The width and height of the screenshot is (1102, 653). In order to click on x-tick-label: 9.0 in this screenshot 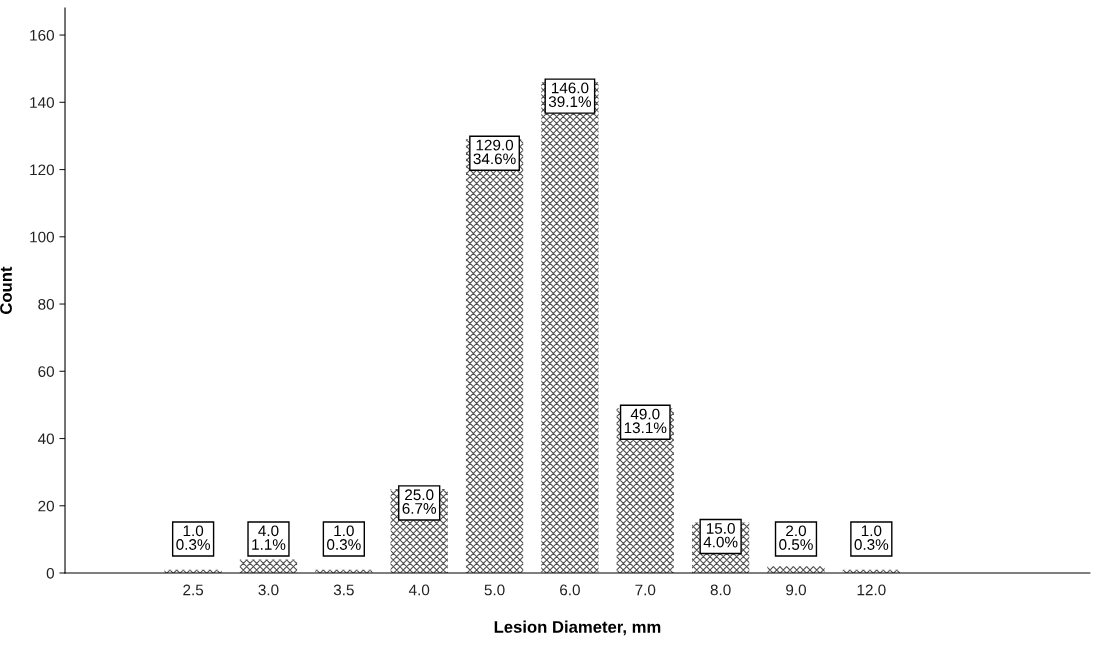, I will do `click(796, 590)`.